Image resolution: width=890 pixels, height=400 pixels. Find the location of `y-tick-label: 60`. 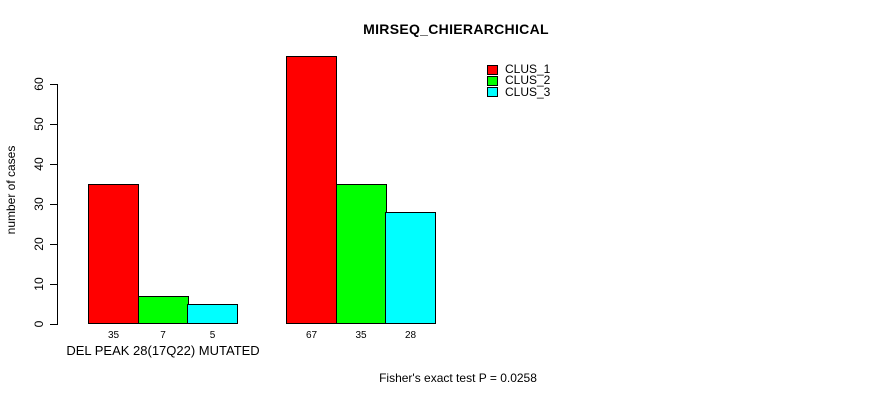

y-tick-label: 60 is located at coordinates (39, 84).